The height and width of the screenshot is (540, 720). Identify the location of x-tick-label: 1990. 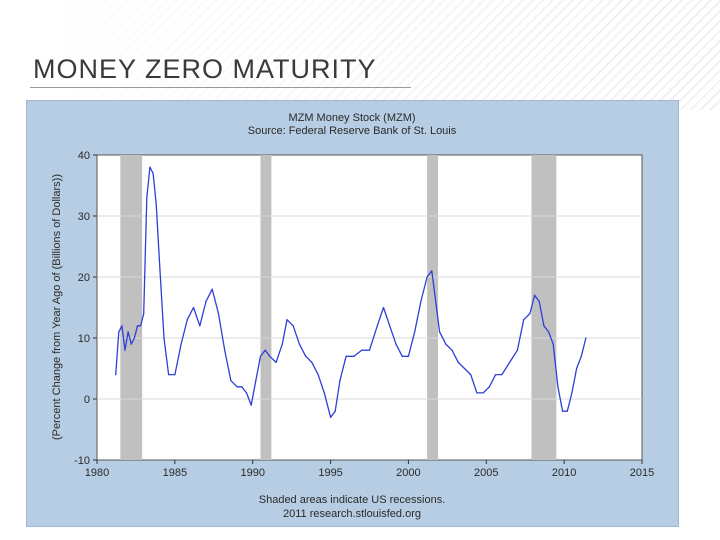
(252, 473).